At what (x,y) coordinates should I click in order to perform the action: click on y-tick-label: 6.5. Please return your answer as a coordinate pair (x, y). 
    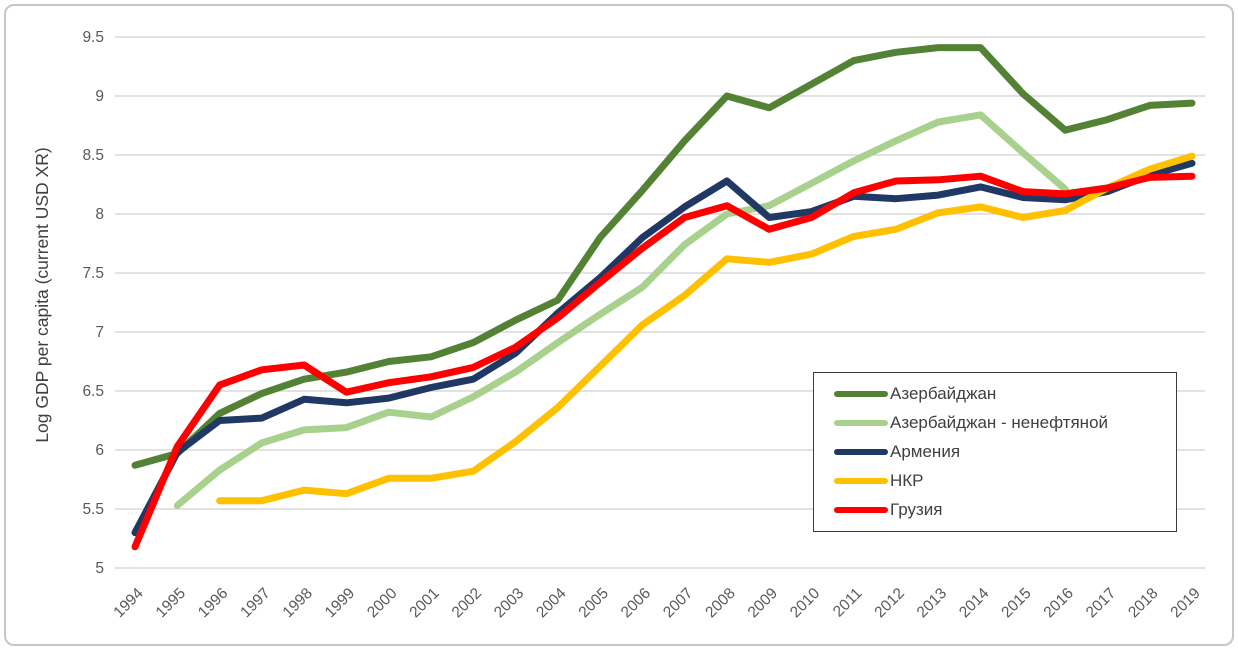
    Looking at the image, I should click on (93, 391).